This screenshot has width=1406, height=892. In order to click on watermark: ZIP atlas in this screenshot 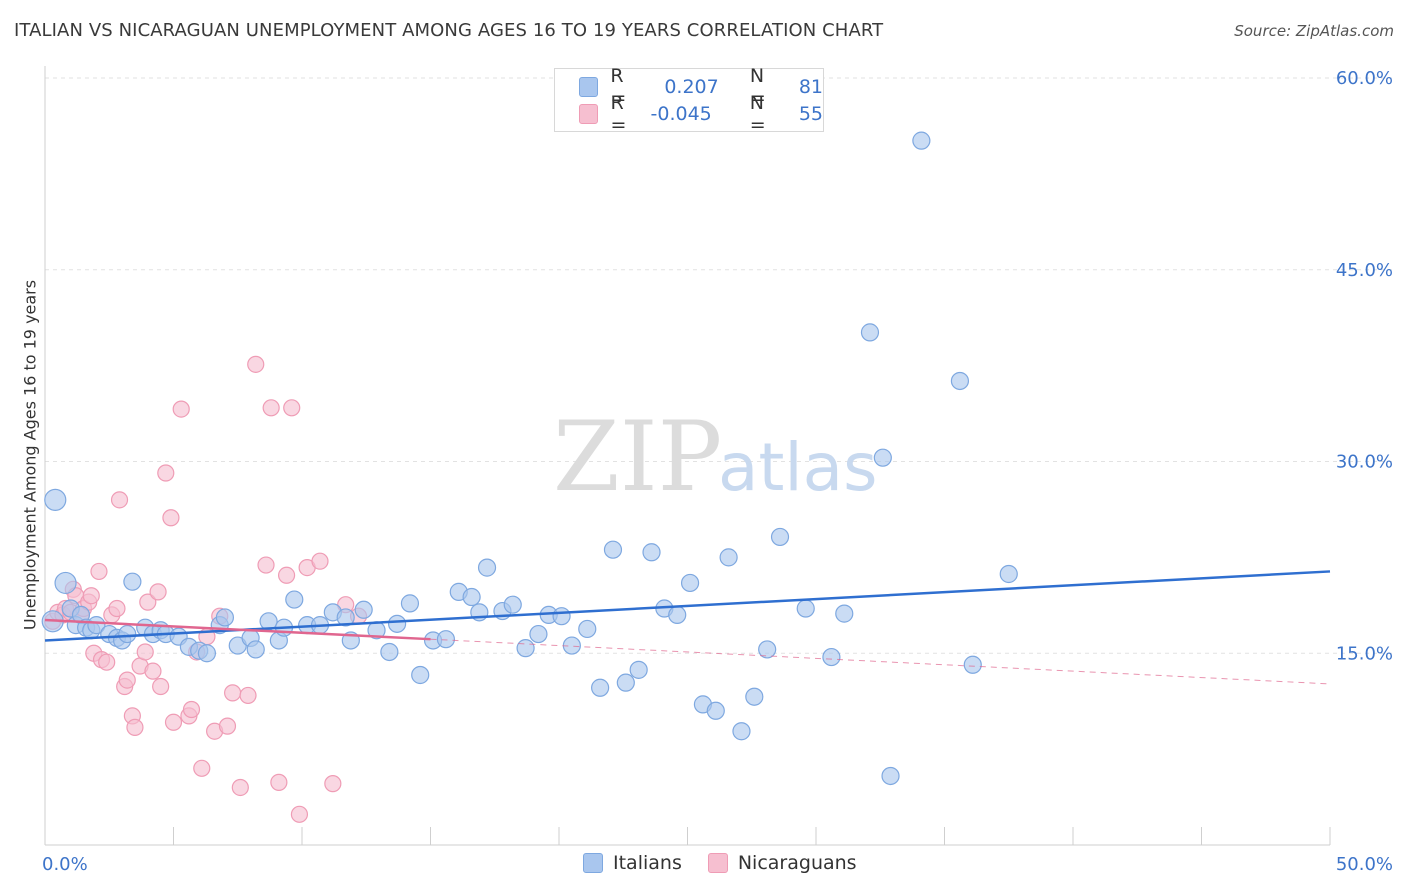, I will do `click(715, 457)`.